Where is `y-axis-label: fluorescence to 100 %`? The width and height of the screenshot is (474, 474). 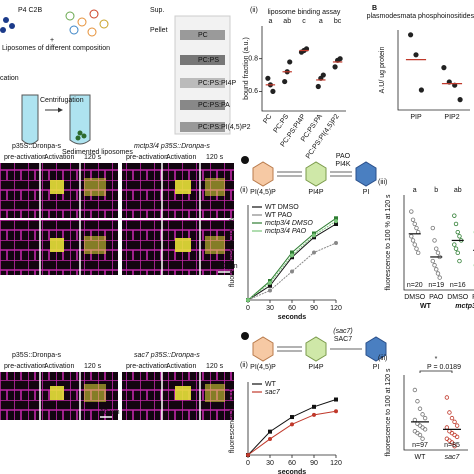
y-axis-label: fluorescence to 100 % is located at coordinates (232, 252).